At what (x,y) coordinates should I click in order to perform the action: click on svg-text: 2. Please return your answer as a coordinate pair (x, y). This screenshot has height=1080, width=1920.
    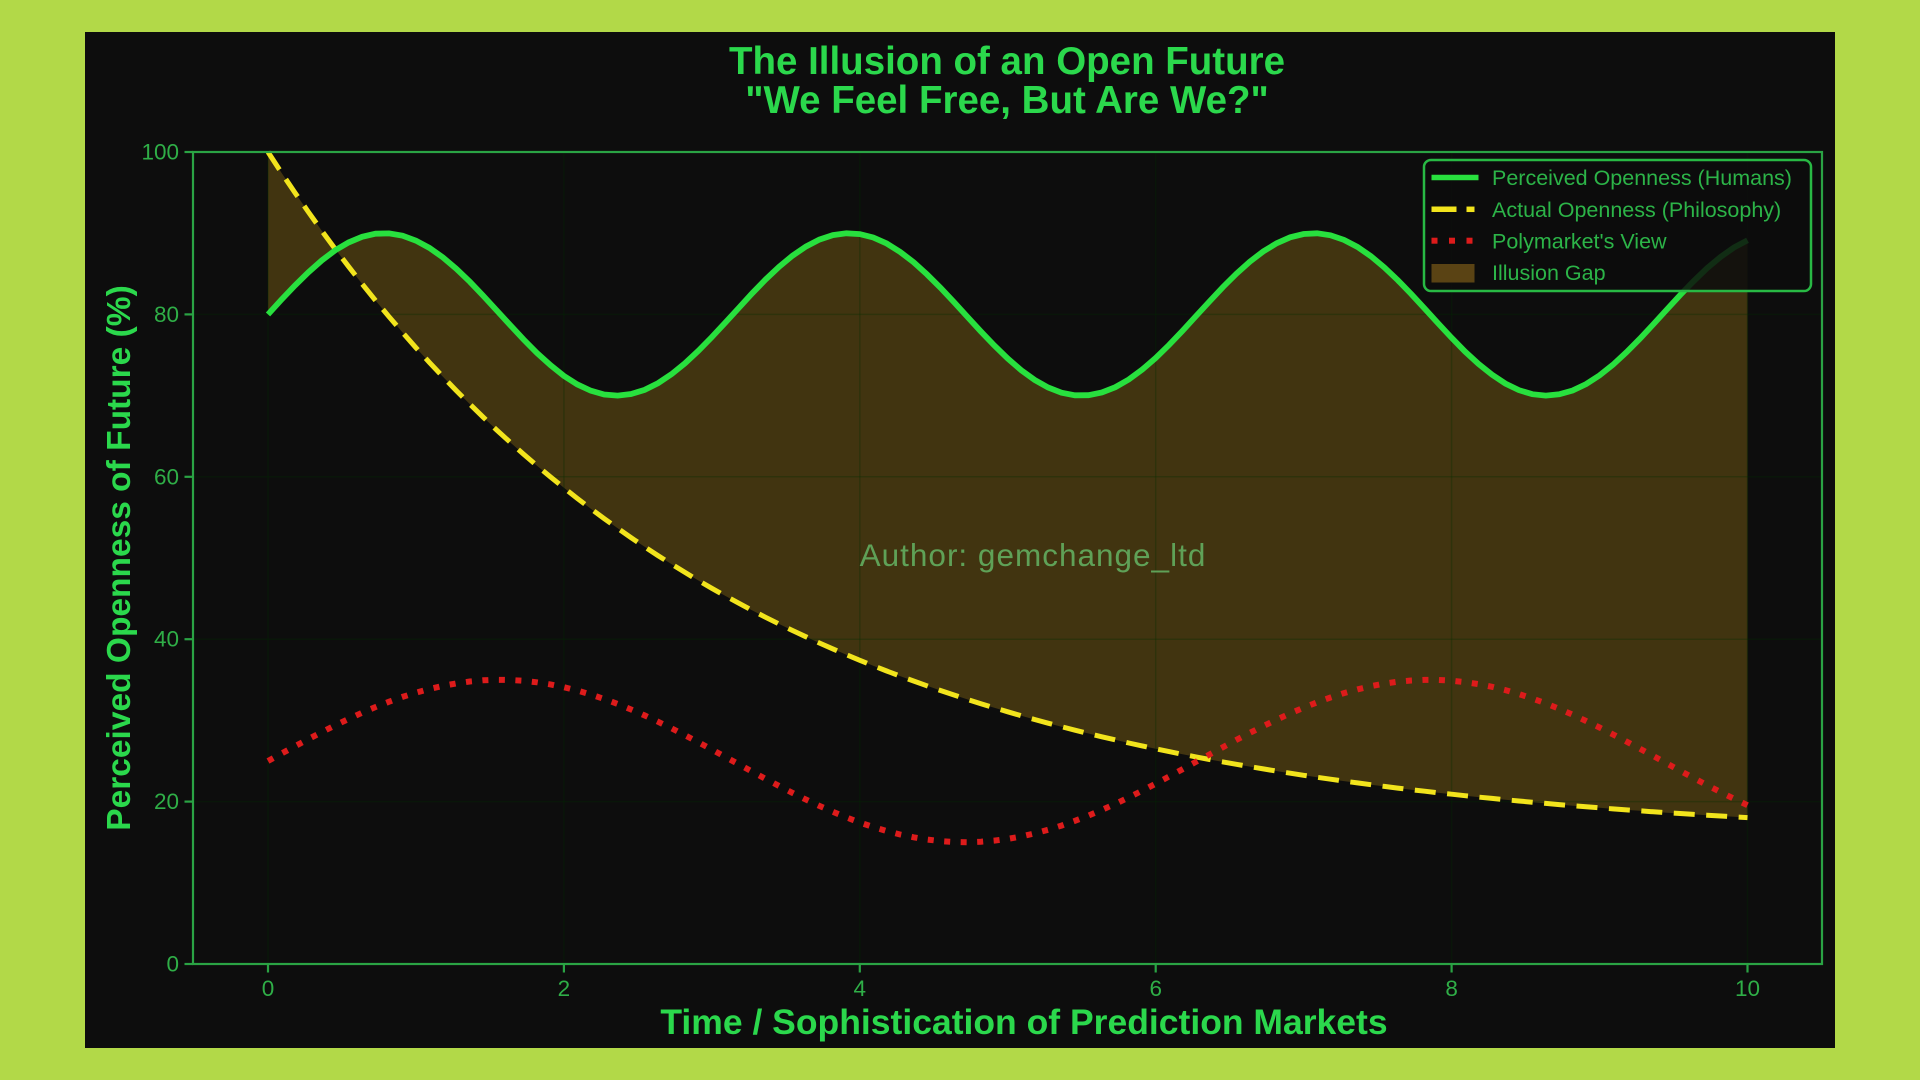
    Looking at the image, I should click on (564, 988).